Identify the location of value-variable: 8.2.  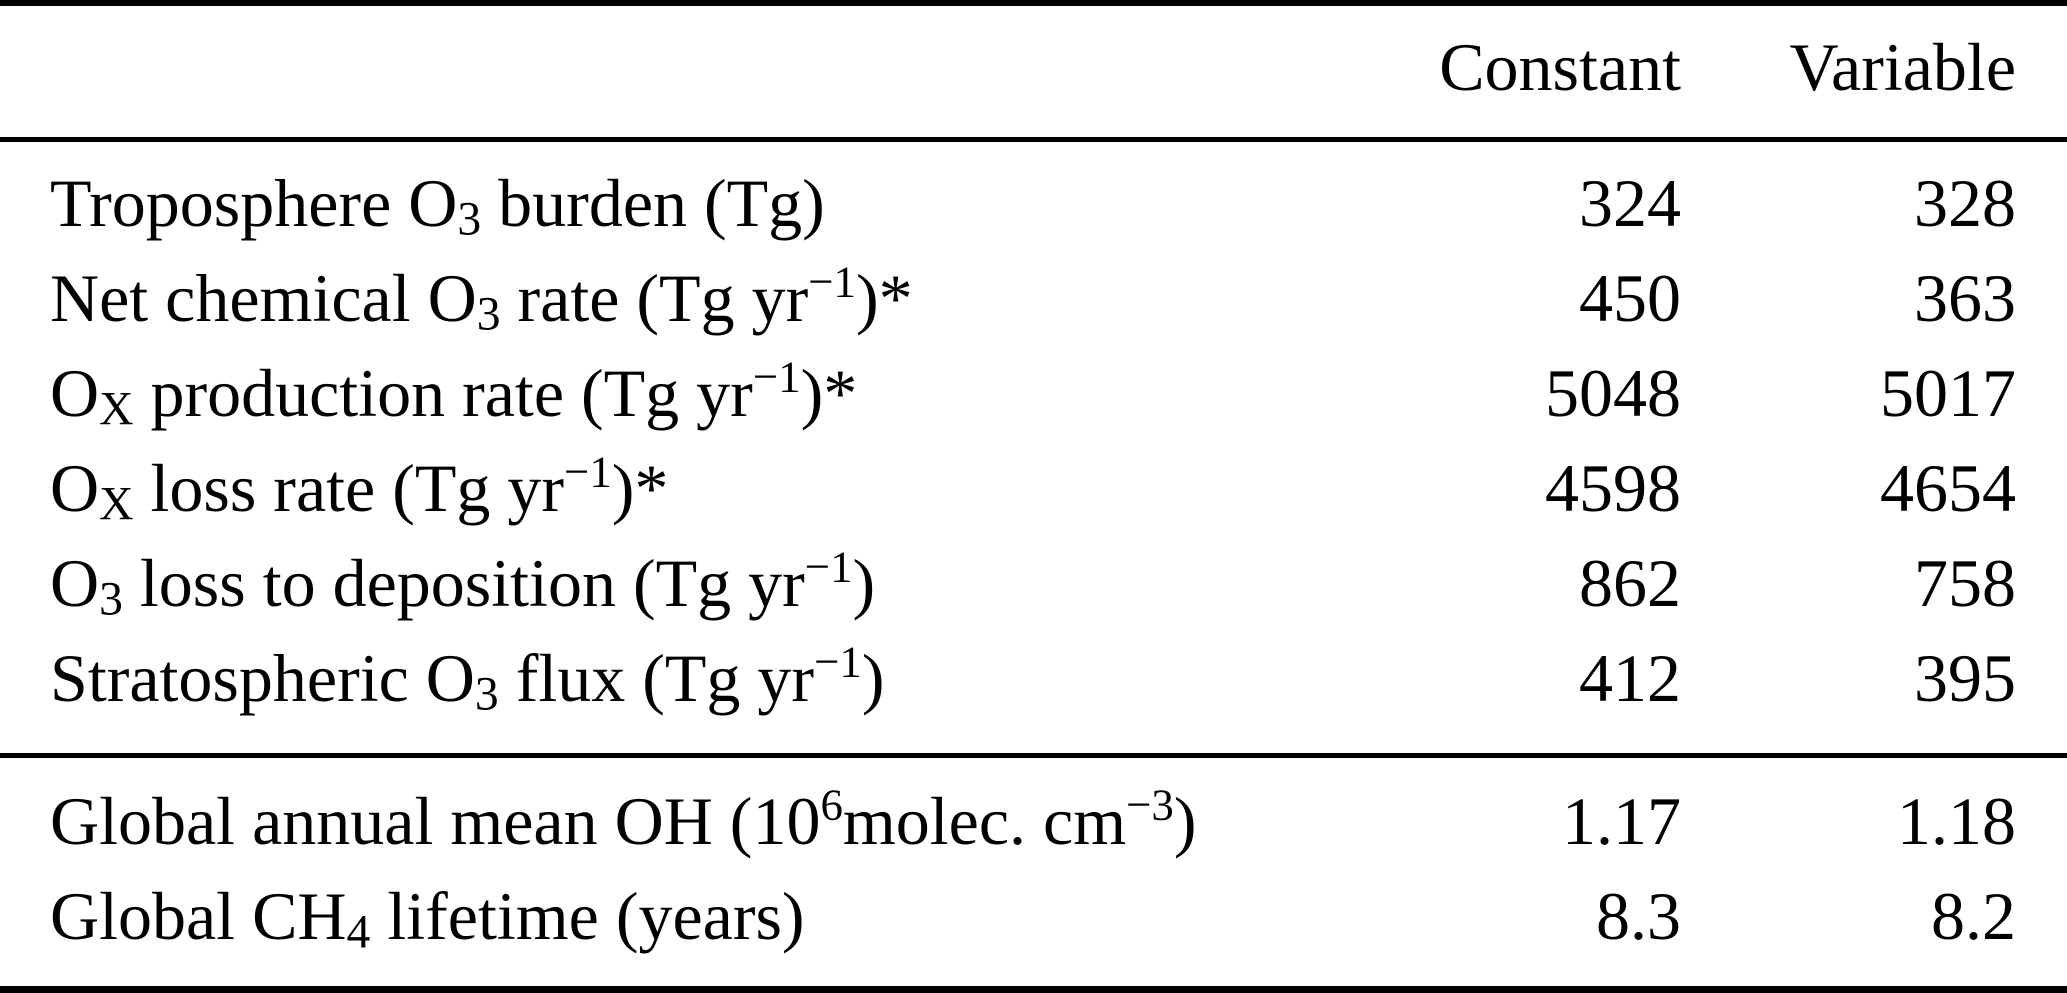
(1973, 916).